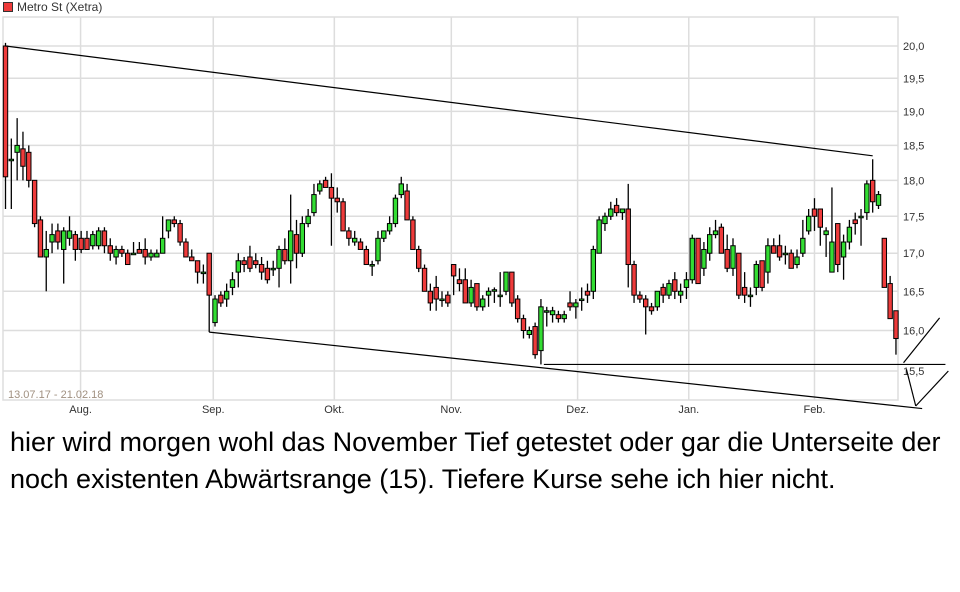 Image resolution: width=960 pixels, height=592 pixels. I want to click on date-range-label: 13.07.17 - 21.02.18, so click(55, 395).